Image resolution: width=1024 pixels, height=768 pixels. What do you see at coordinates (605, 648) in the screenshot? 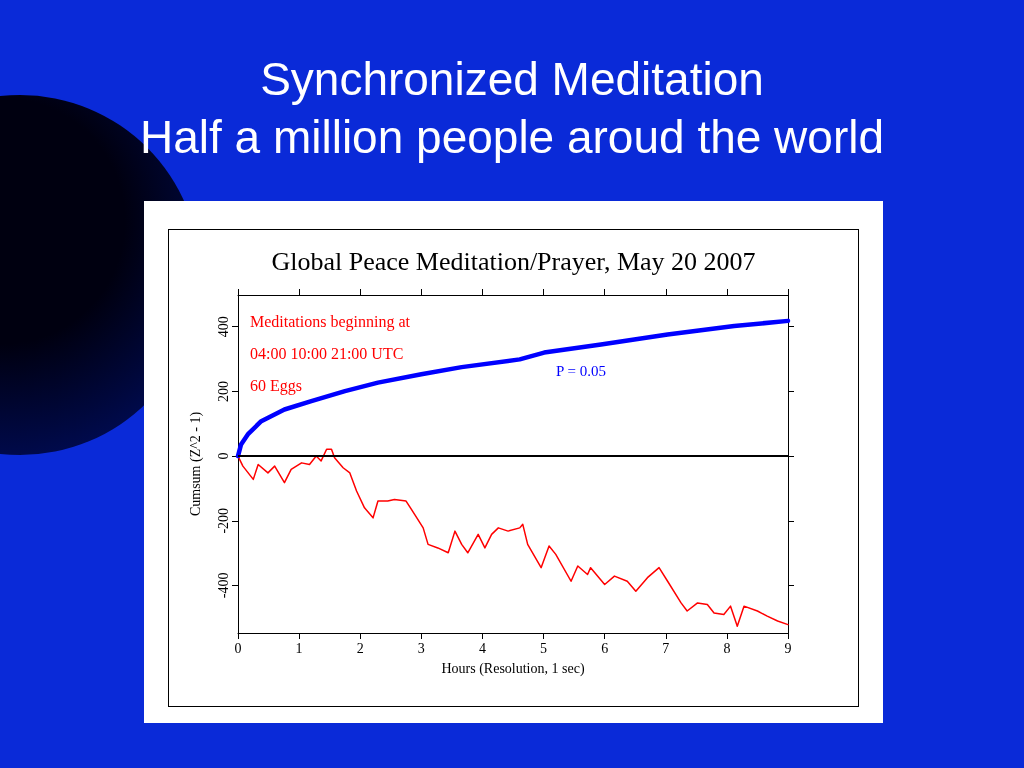
I see `x-tick-label: 6` at bounding box center [605, 648].